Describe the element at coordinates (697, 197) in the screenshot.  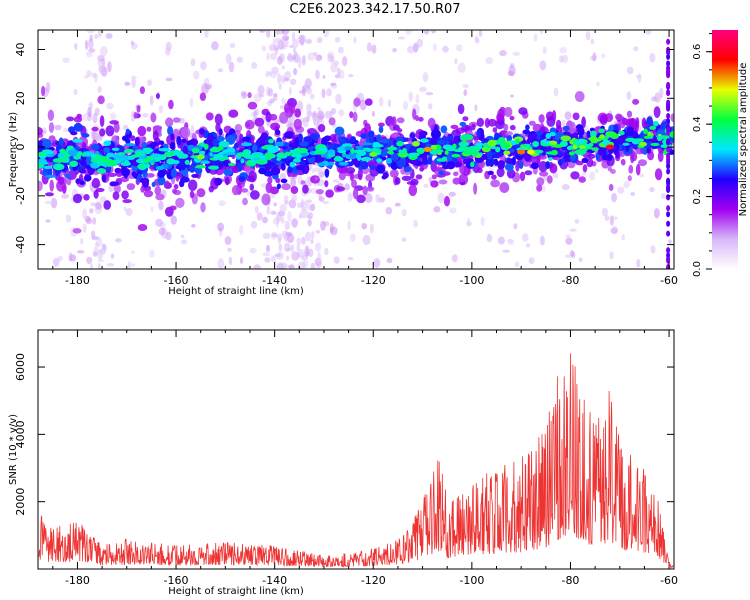
I see `colorbar-tick-label: 0.2` at that location.